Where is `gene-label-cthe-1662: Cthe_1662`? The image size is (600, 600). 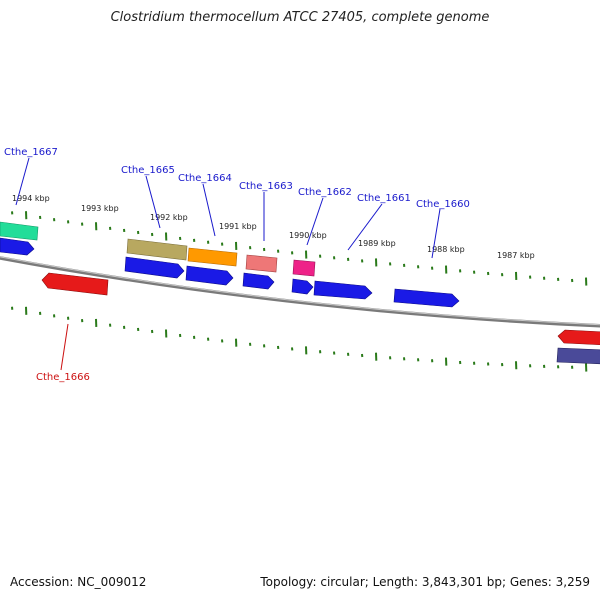
gene-label-cthe-1662: Cthe_1662 is located at coordinates (325, 192).